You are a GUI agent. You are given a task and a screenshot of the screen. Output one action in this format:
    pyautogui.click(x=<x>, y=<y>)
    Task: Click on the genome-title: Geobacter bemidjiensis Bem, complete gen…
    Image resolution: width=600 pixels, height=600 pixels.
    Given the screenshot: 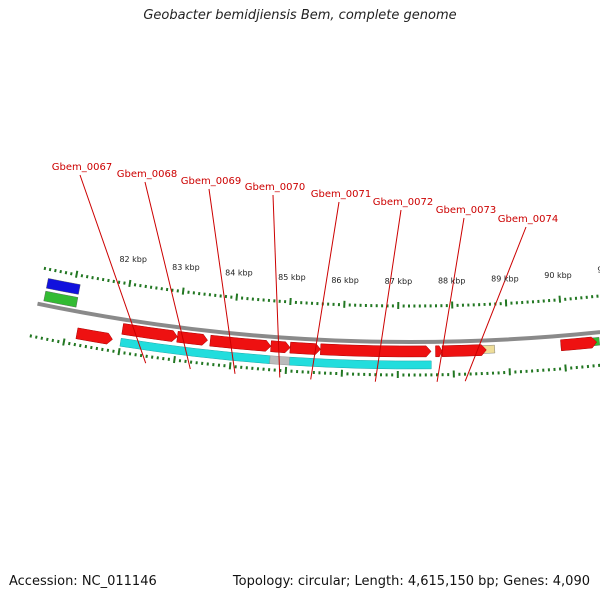 What is the action you would take?
    pyautogui.click(x=300, y=15)
    